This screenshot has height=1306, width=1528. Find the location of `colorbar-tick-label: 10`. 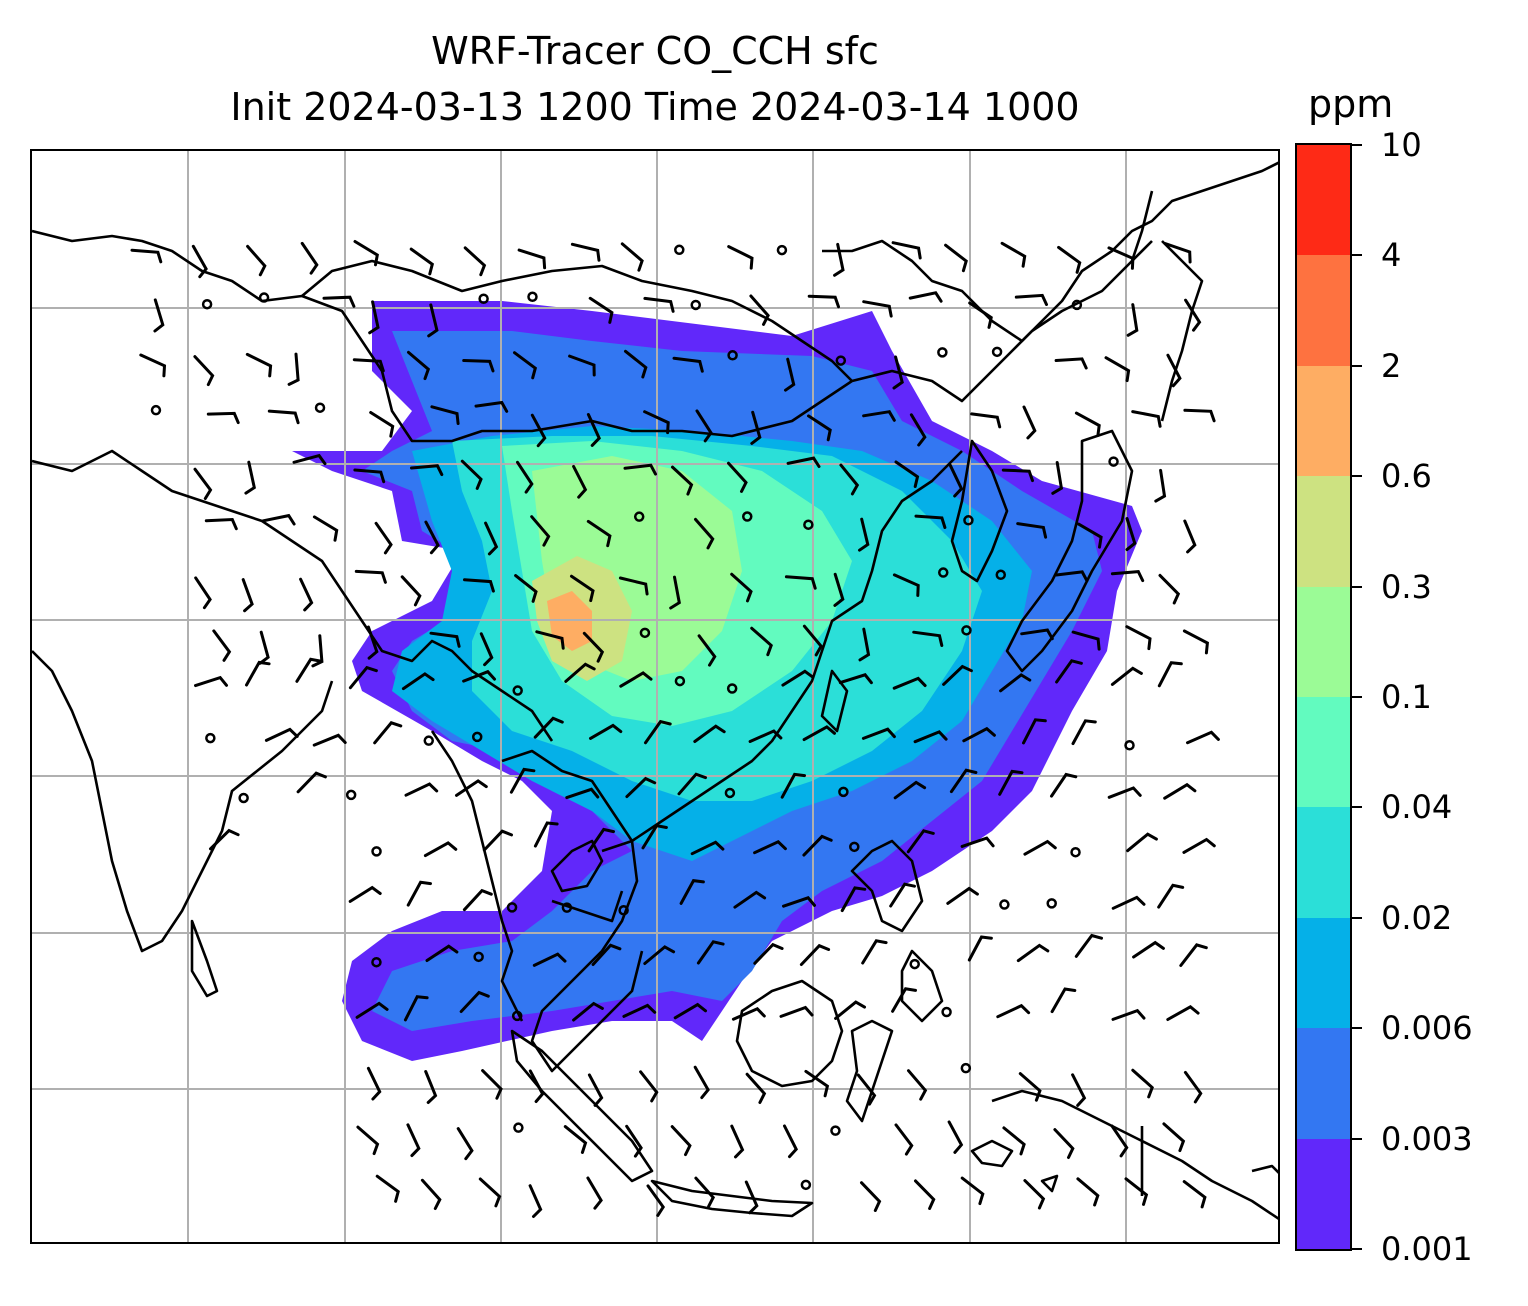

colorbar-tick-label: 10 is located at coordinates (1401, 145).